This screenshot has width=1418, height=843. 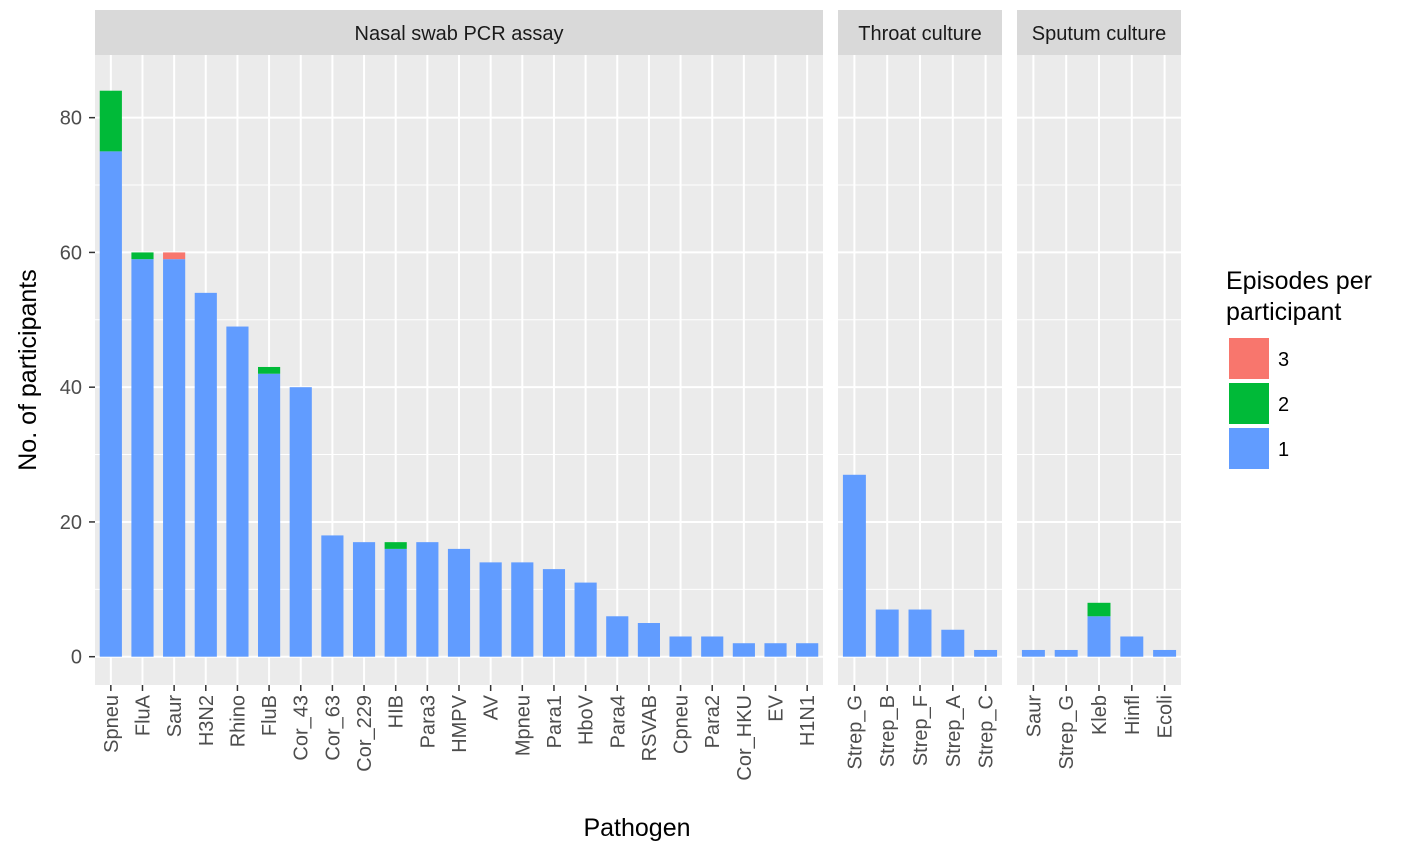 What do you see at coordinates (302, 728) in the screenshot?
I see `x-tick-label: Cor_43` at bounding box center [302, 728].